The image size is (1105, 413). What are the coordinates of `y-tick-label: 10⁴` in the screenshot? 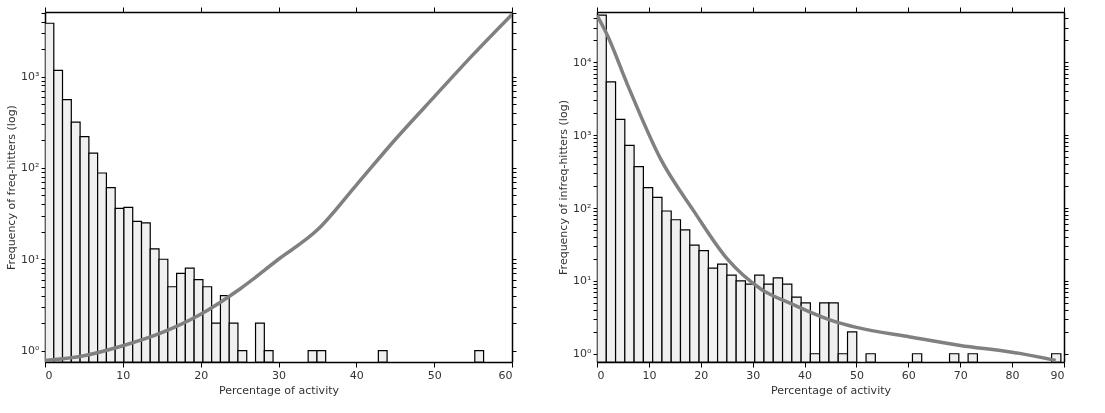 It's located at (583, 62).